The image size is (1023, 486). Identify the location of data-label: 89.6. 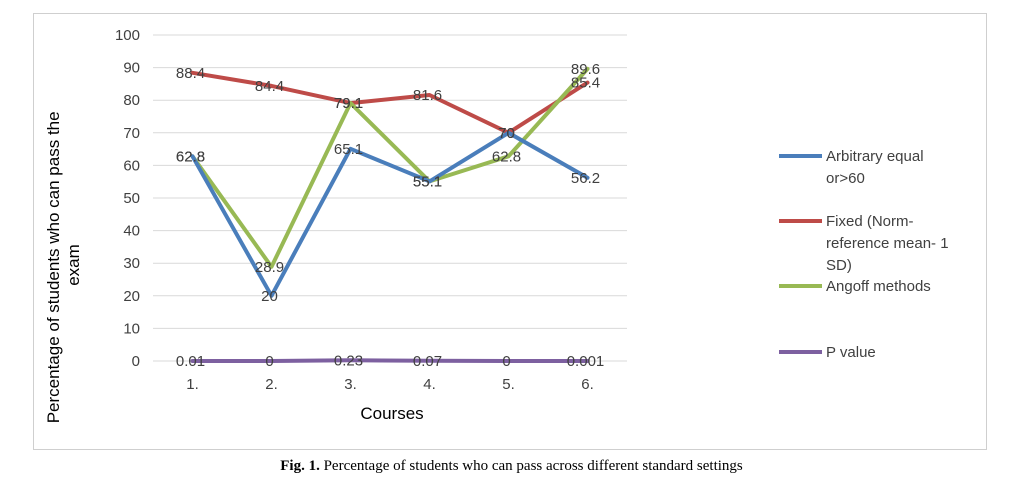
(585, 69).